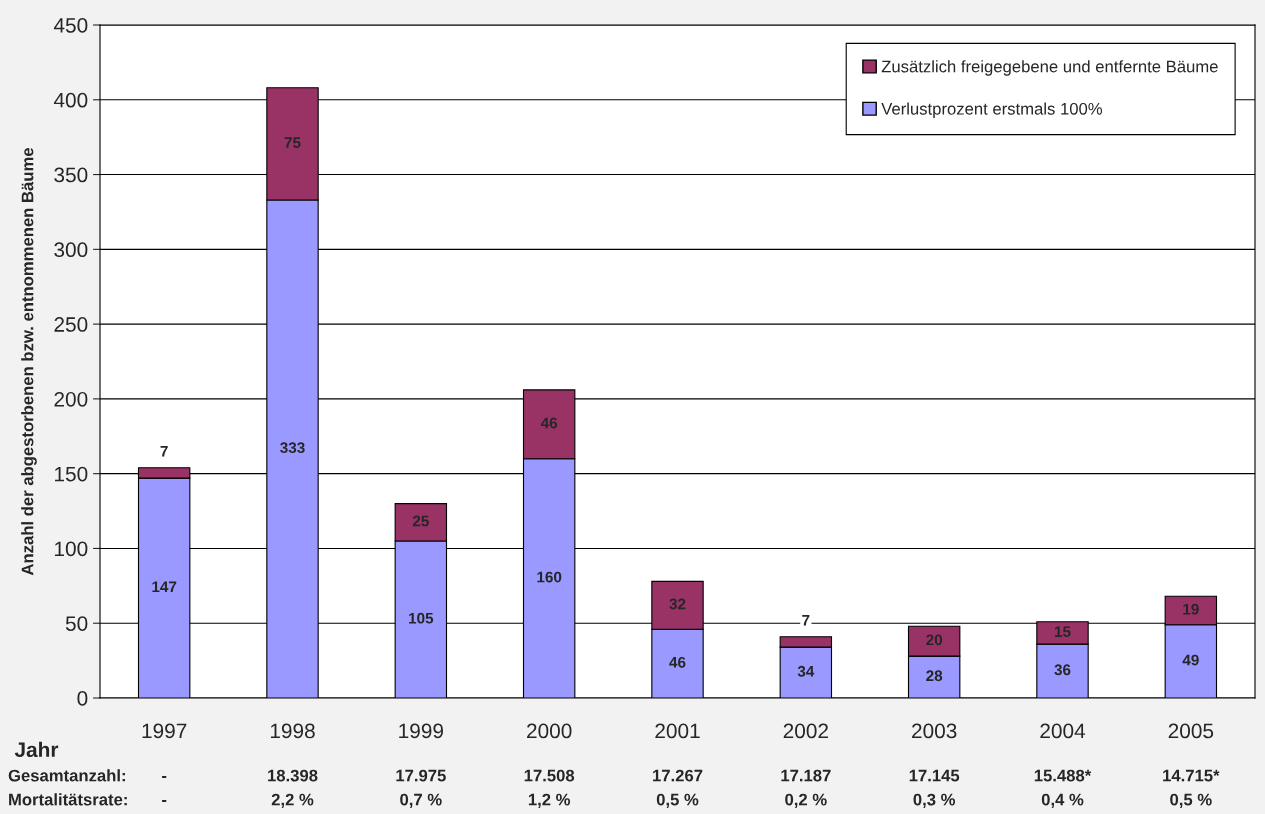 This screenshot has width=1265, height=814. I want to click on x-tick-label: 2002, so click(805, 731).